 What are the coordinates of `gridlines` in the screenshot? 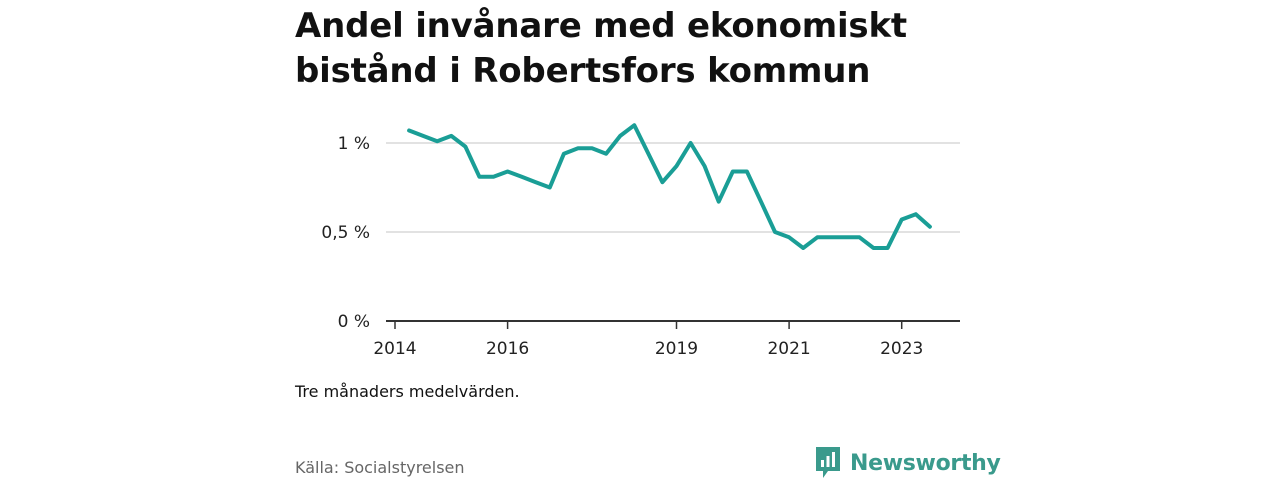 It's located at (673, 187).